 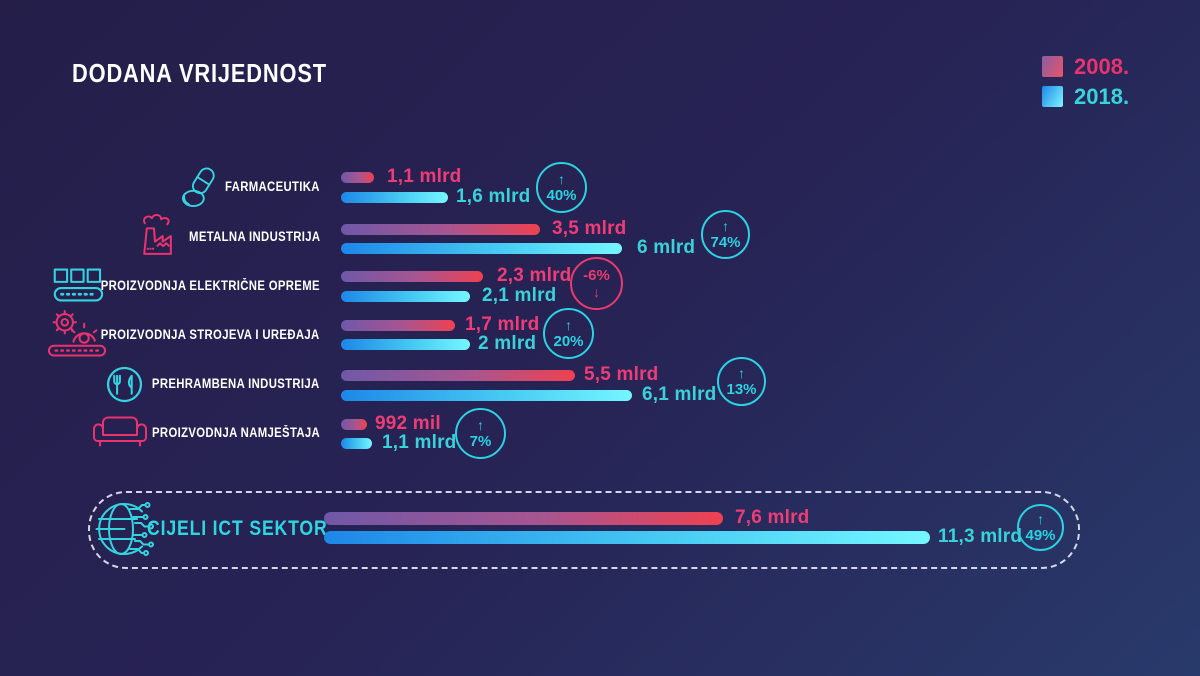 I want to click on value-2008: 1,1 mlrd, so click(x=424, y=176).